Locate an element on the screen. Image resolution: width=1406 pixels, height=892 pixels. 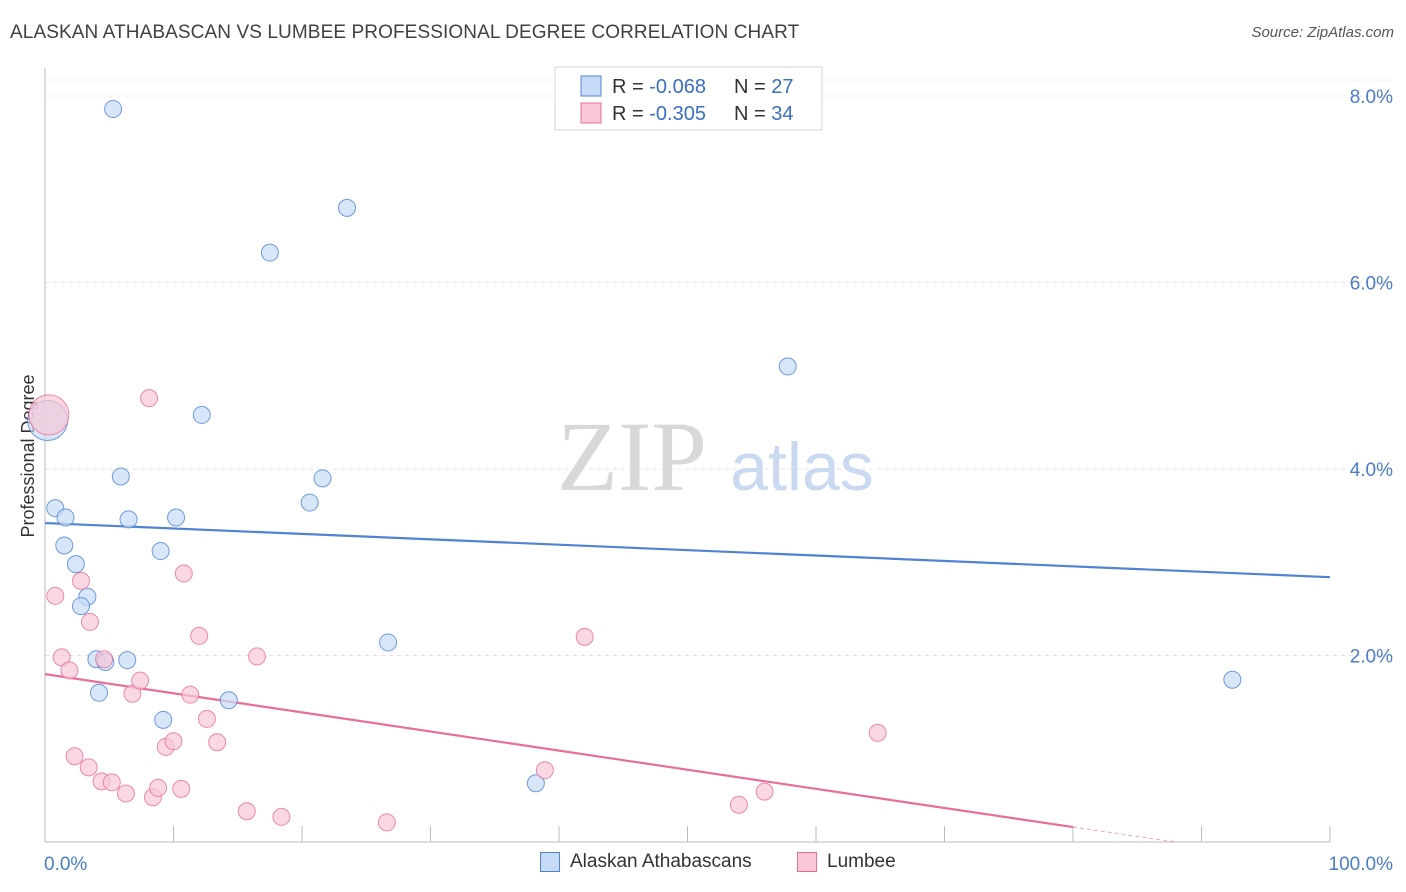
stats-r-value-0: -0.068 is located at coordinates (677, 87).